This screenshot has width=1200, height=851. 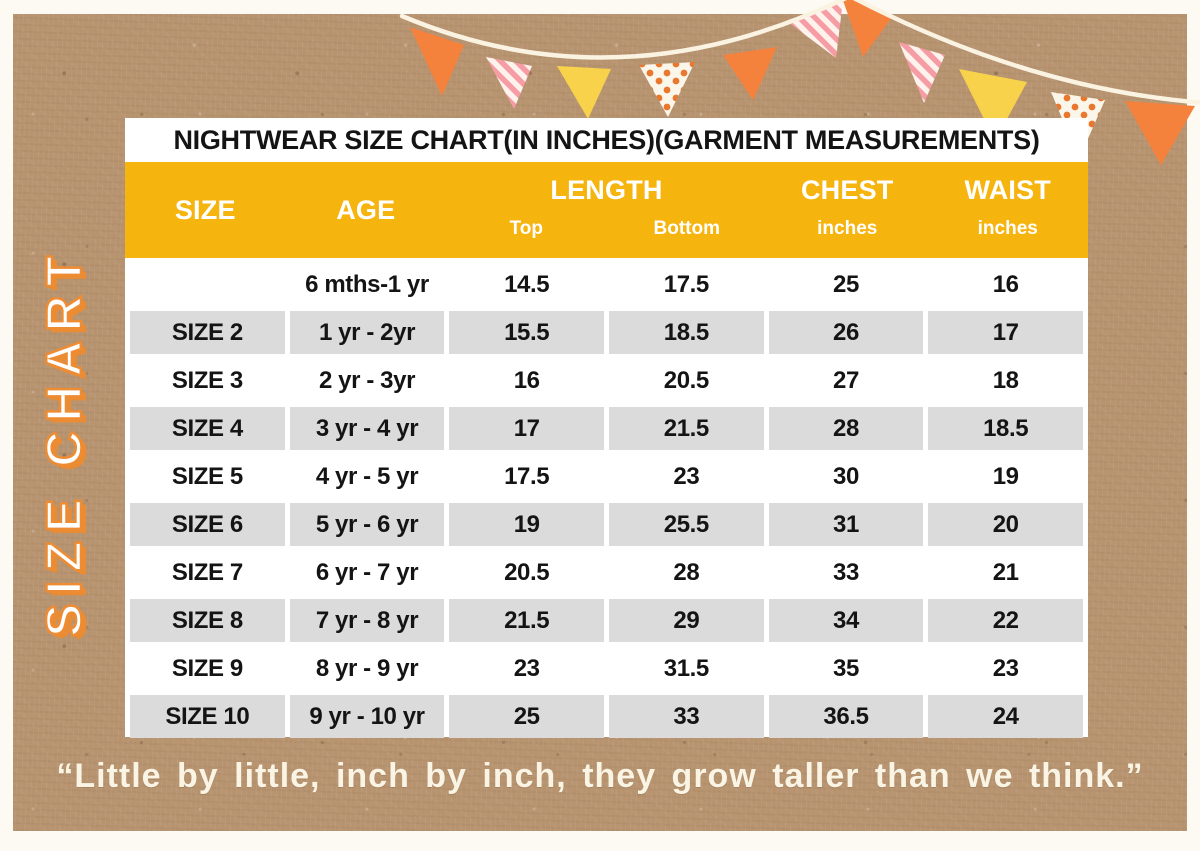 What do you see at coordinates (527, 284) in the screenshot?
I see `top-cell: 14.5` at bounding box center [527, 284].